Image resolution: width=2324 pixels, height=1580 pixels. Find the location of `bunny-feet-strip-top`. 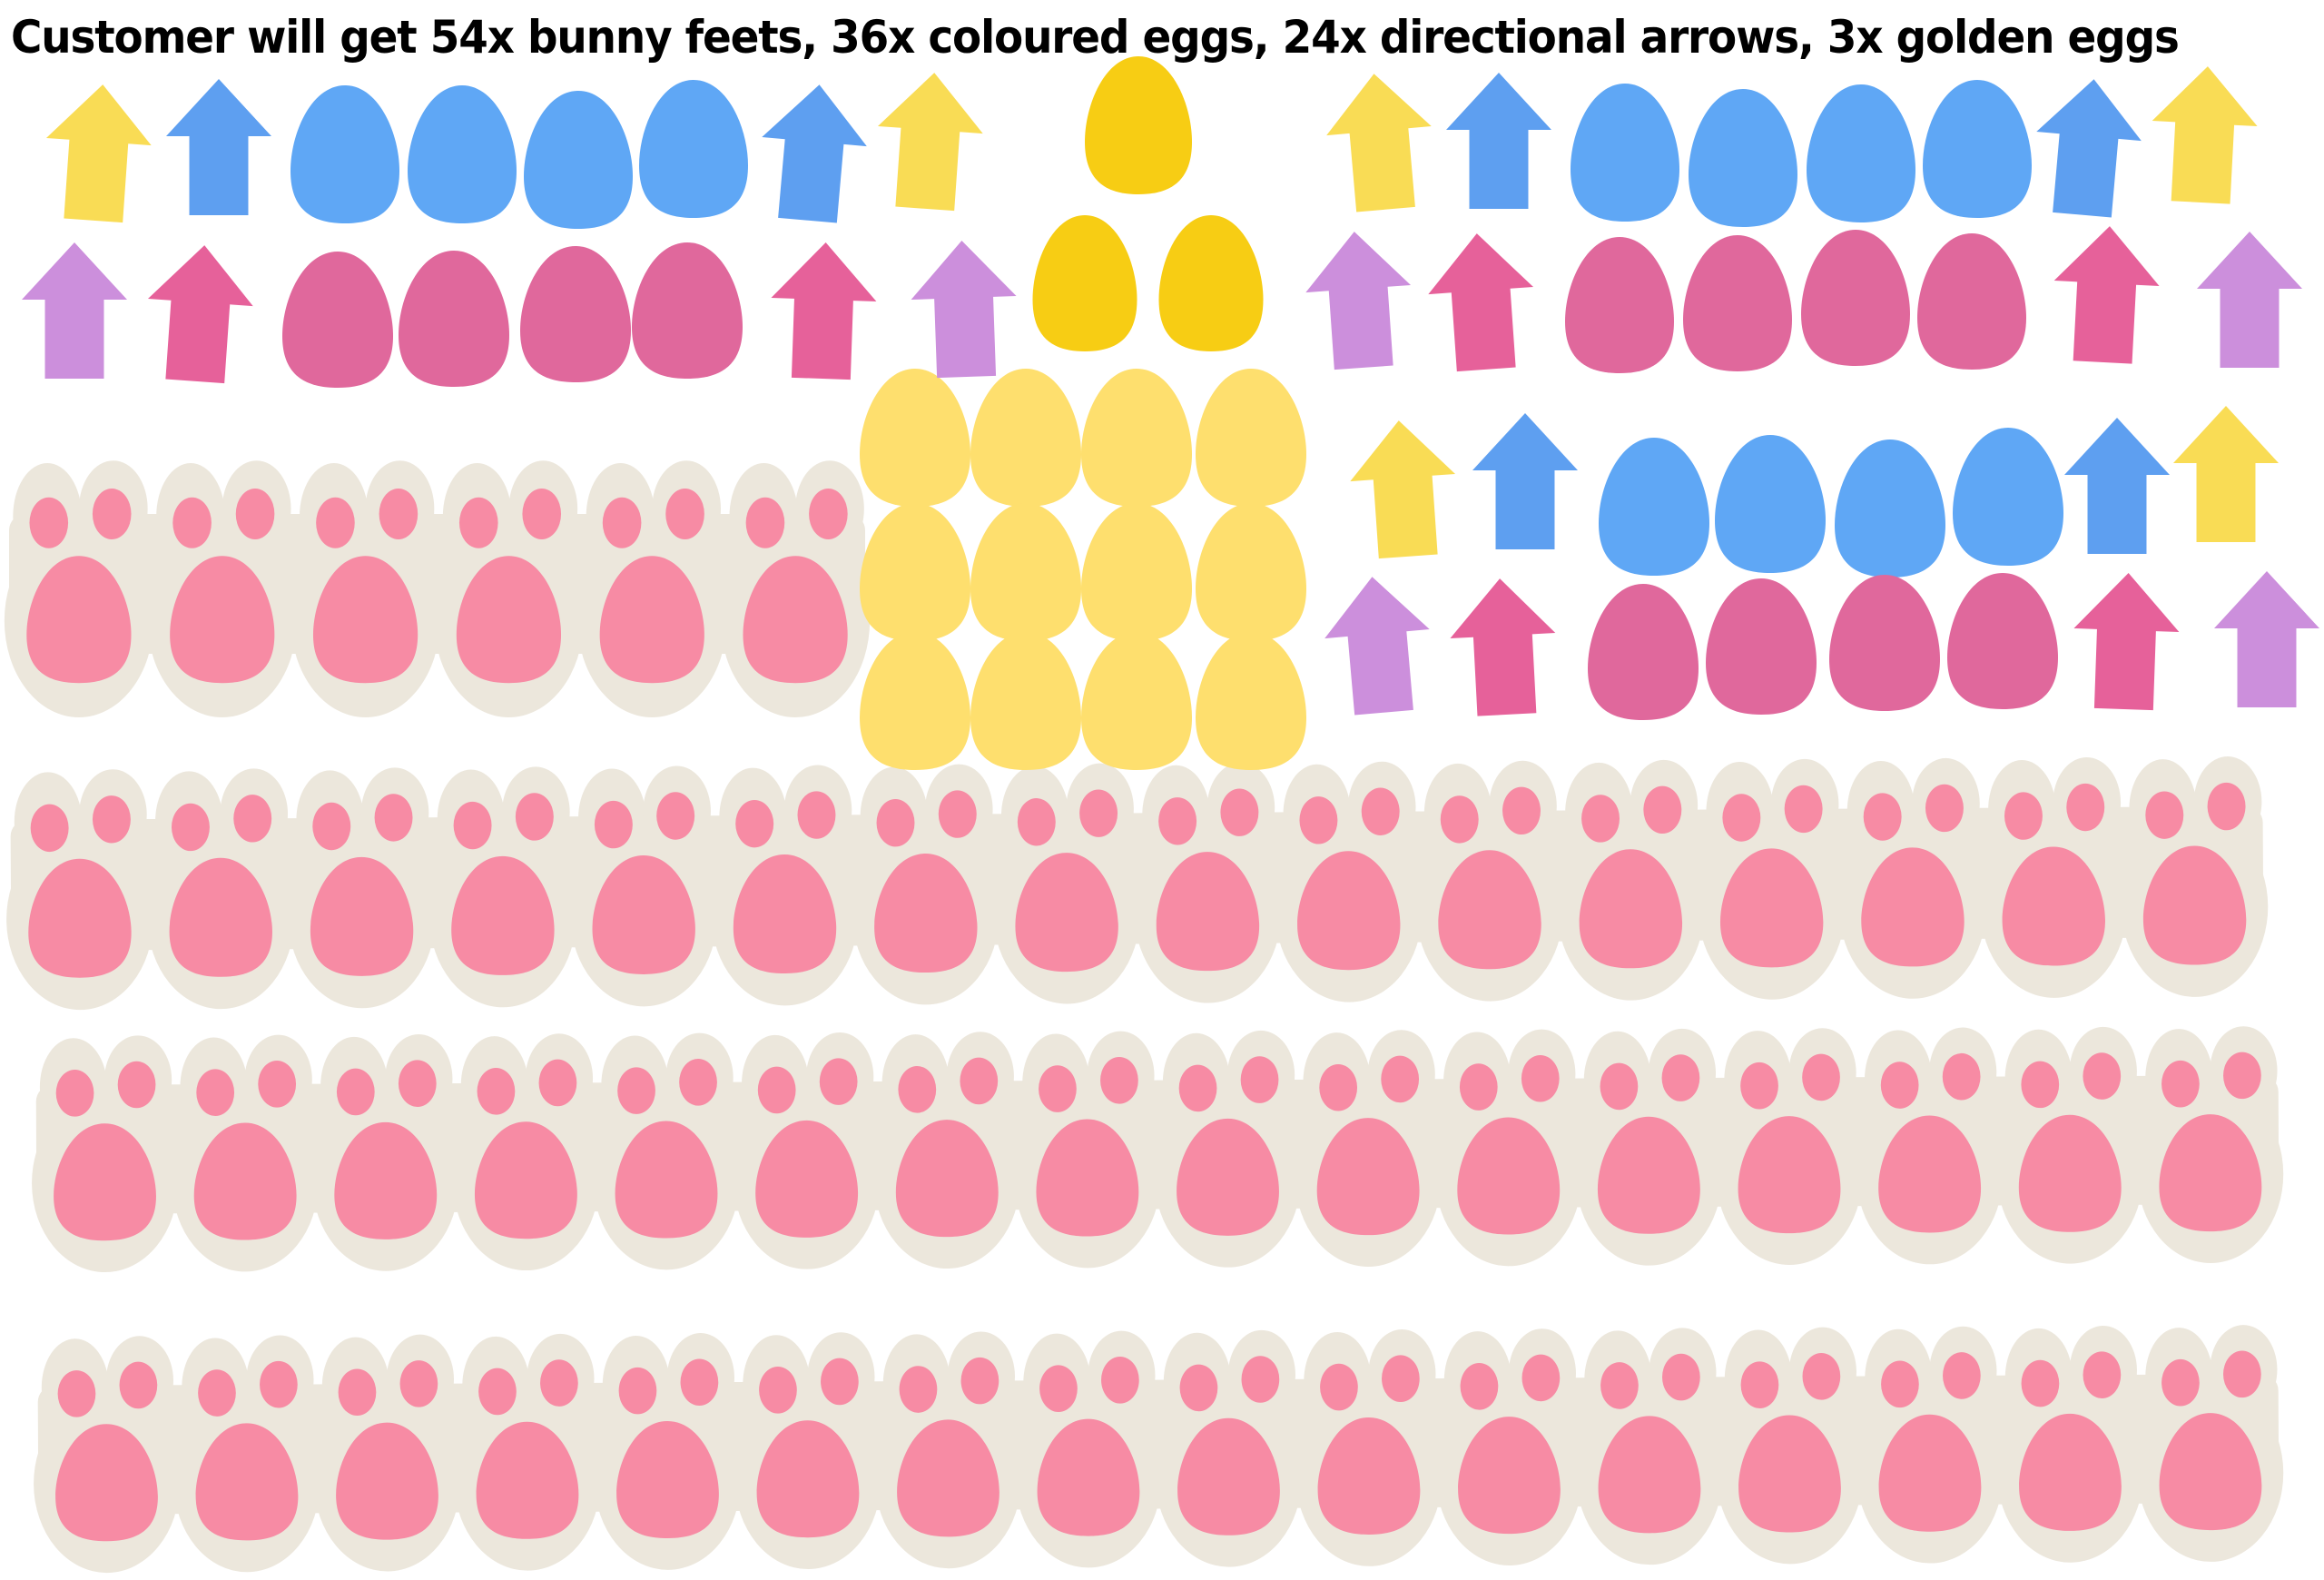

bunny-feet-strip-top is located at coordinates (437, 588).